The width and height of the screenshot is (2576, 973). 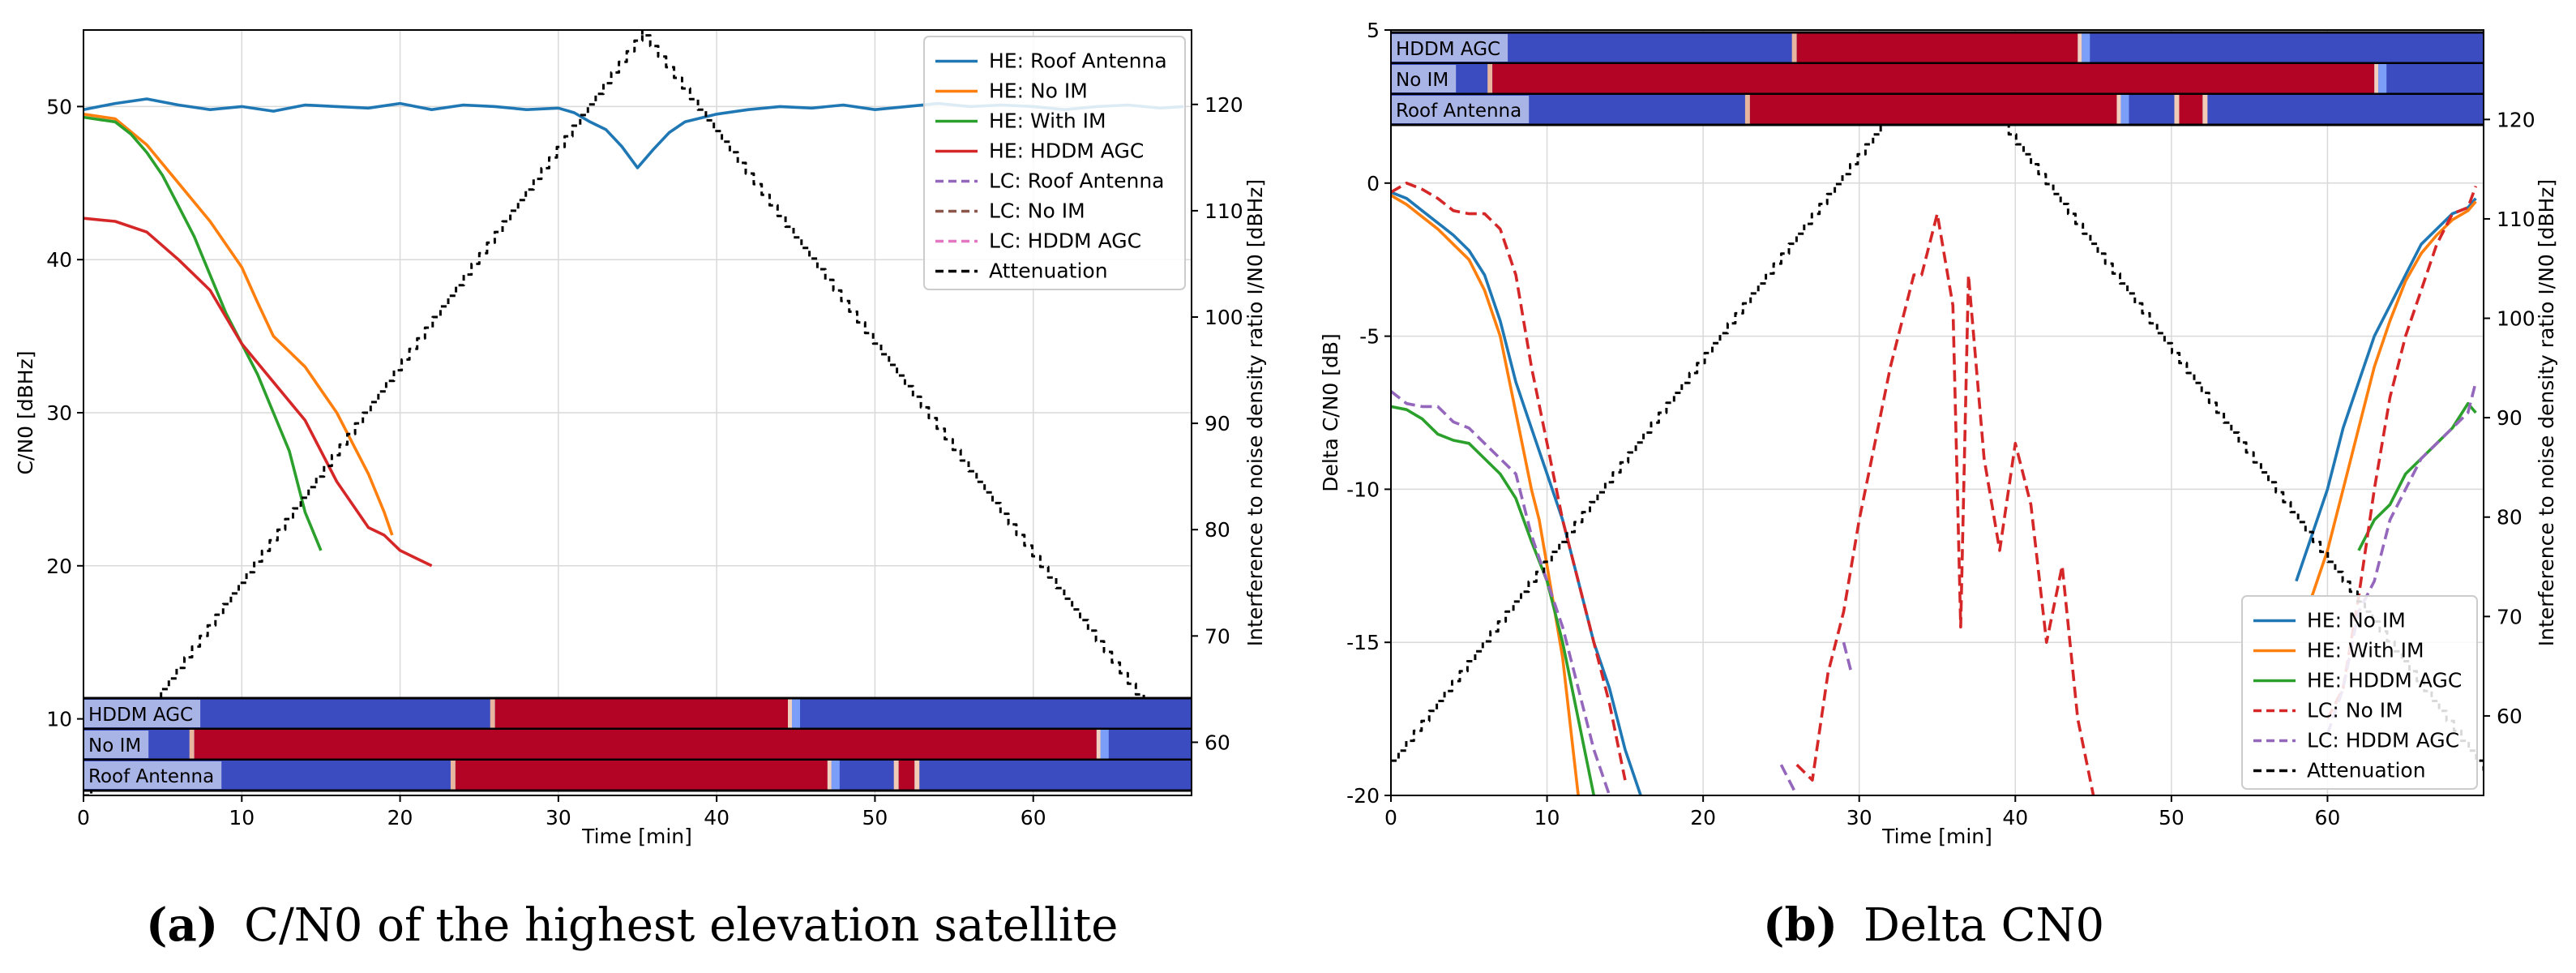 I want to click on y-tick-label: -20, so click(x=1363, y=796).